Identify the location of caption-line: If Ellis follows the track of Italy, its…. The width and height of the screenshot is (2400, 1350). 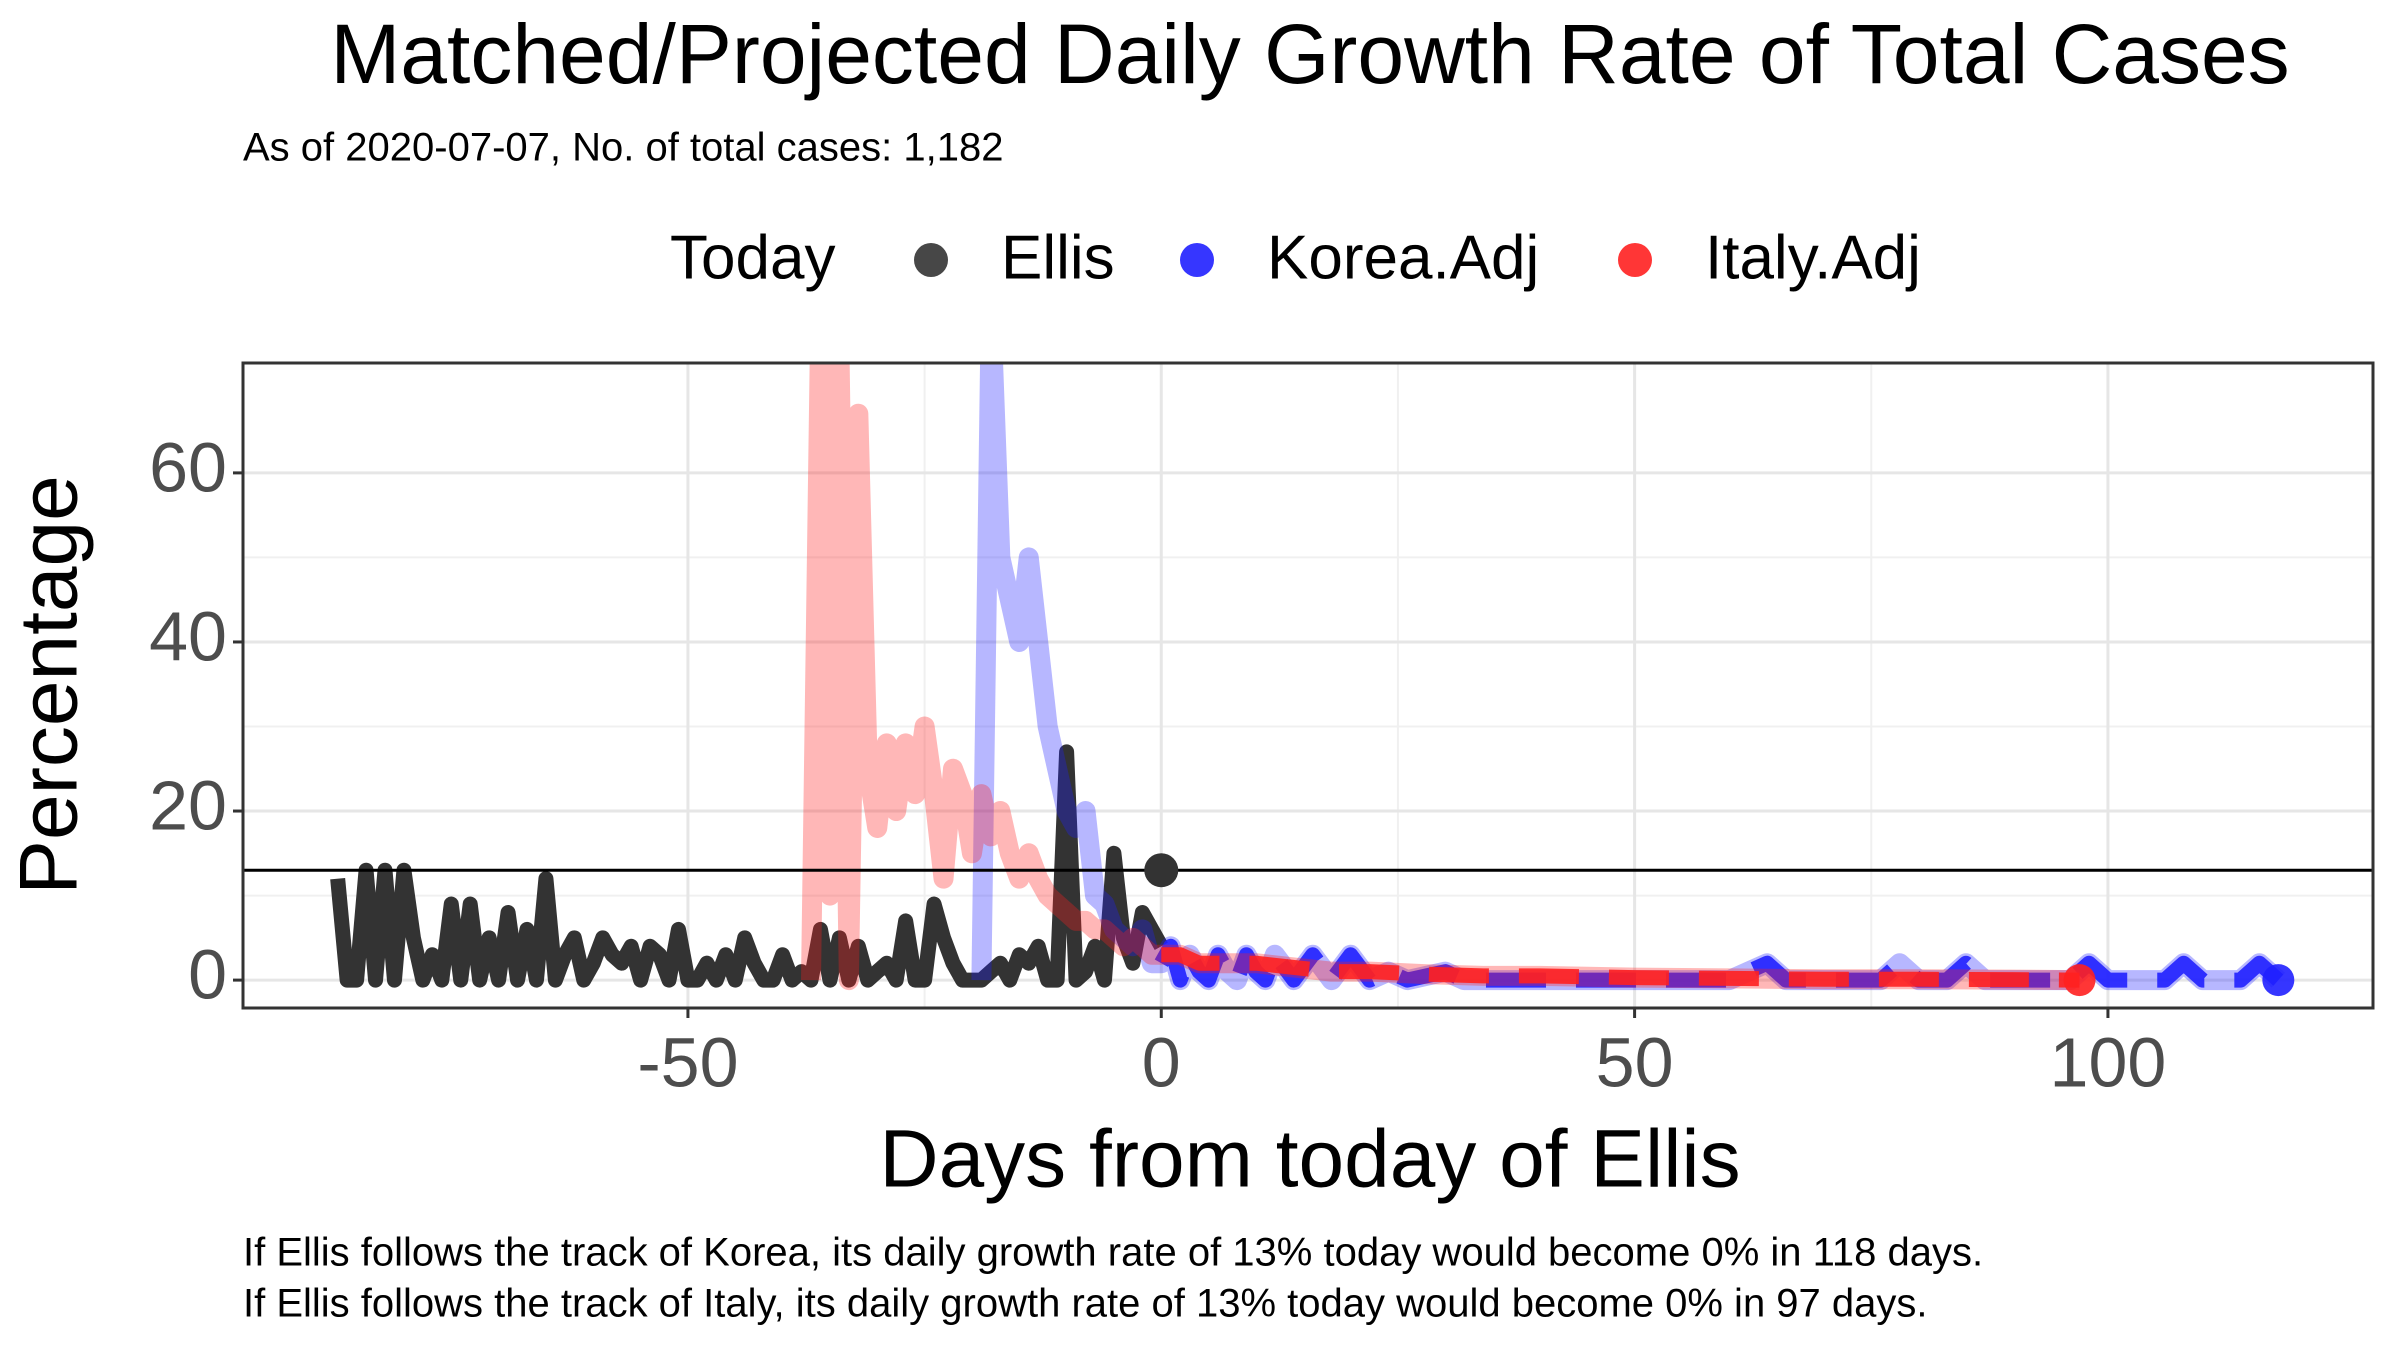
(1085, 1304).